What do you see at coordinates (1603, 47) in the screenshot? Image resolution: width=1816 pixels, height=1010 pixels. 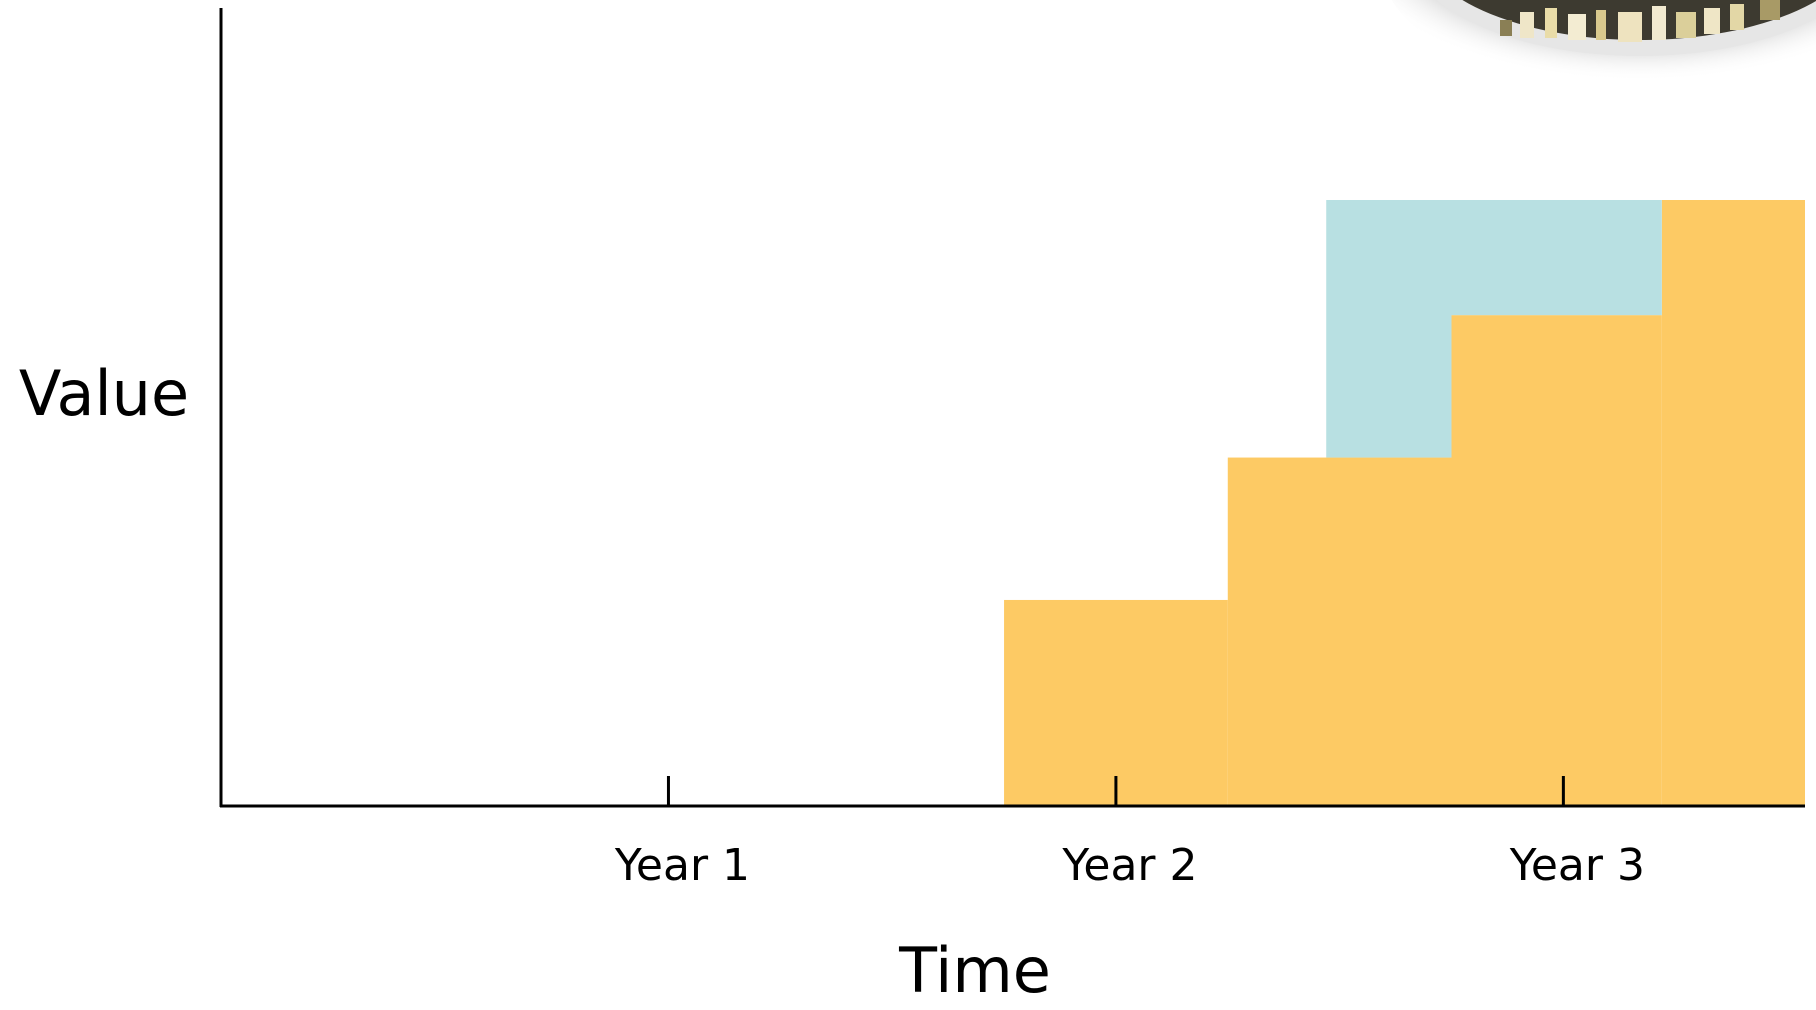 I see `corner-photo-image` at bounding box center [1603, 47].